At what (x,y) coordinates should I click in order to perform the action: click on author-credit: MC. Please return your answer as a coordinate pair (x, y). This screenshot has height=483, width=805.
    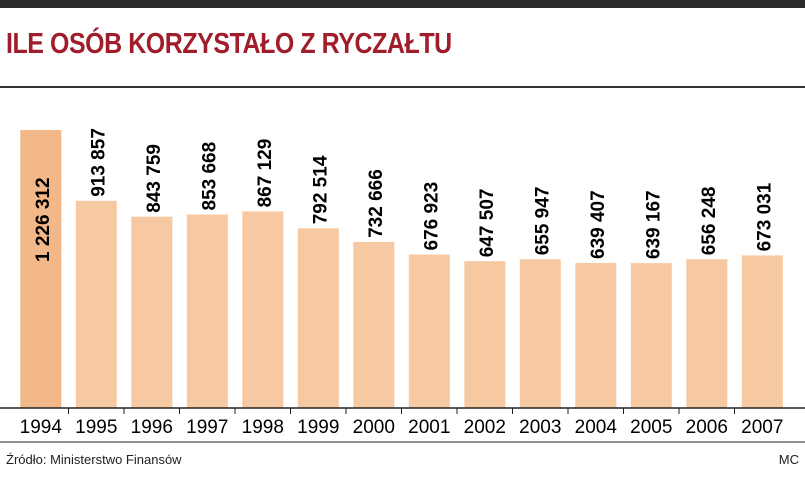
    Looking at the image, I should click on (788, 459).